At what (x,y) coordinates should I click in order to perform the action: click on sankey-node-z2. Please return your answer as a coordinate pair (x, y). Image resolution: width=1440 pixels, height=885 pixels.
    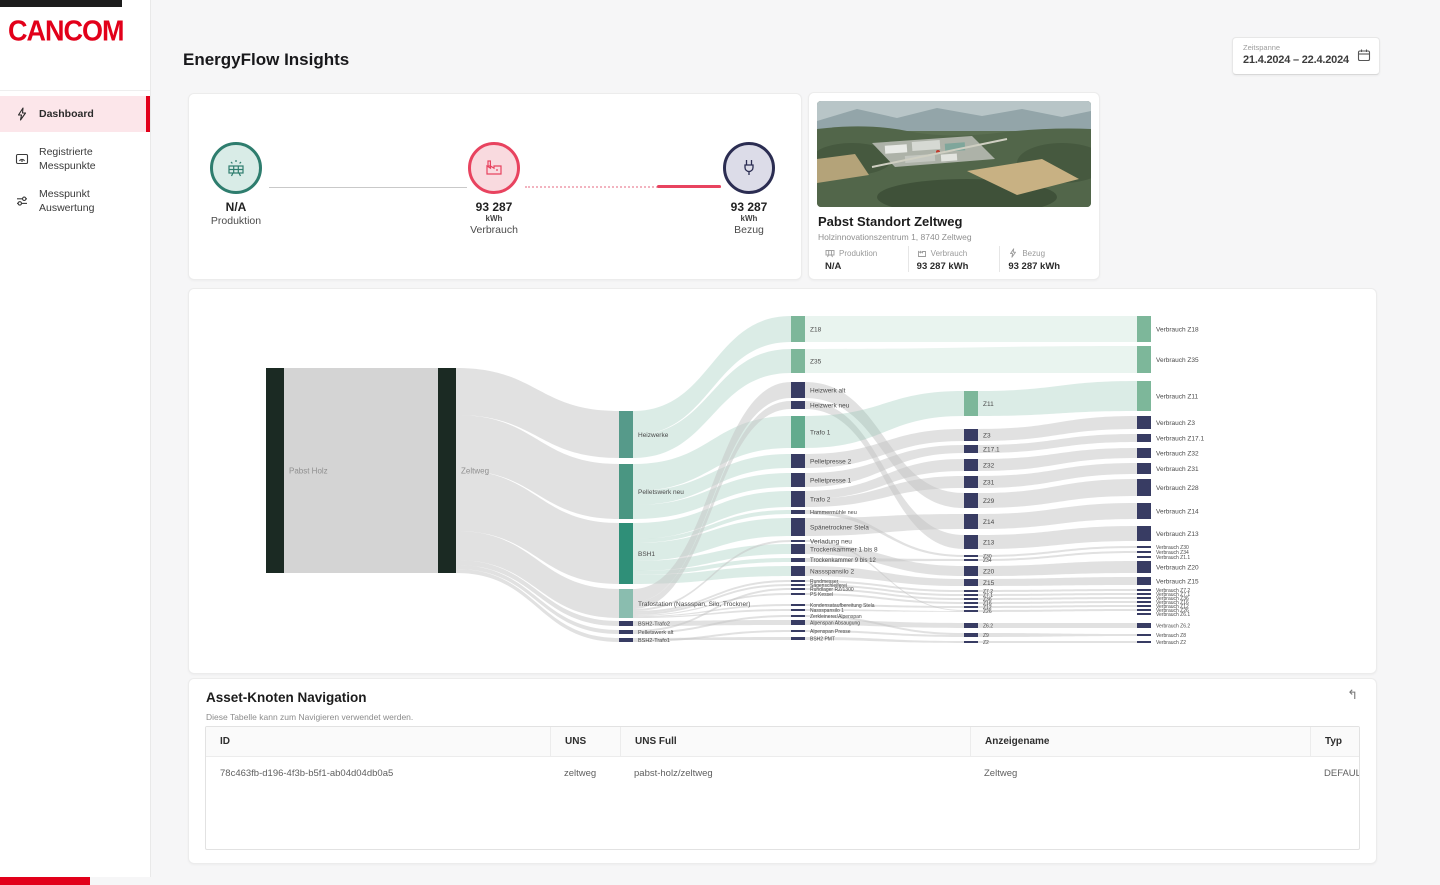
    Looking at the image, I should click on (971, 642).